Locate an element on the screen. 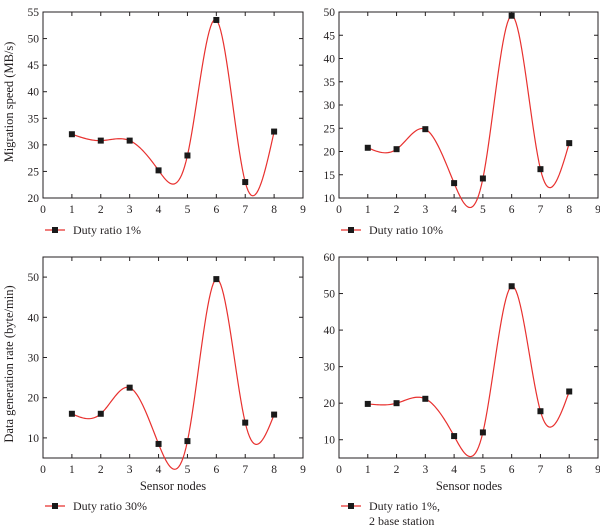 The width and height of the screenshot is (600, 528). legend-label: Duty ratio 1%, is located at coordinates (404, 506).